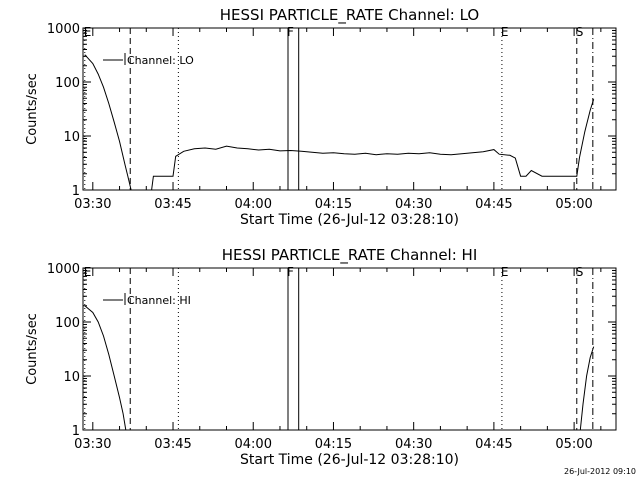 The image size is (640, 480). Describe the element at coordinates (160, 60) in the screenshot. I see `legend-entry: Channel: LO` at that location.